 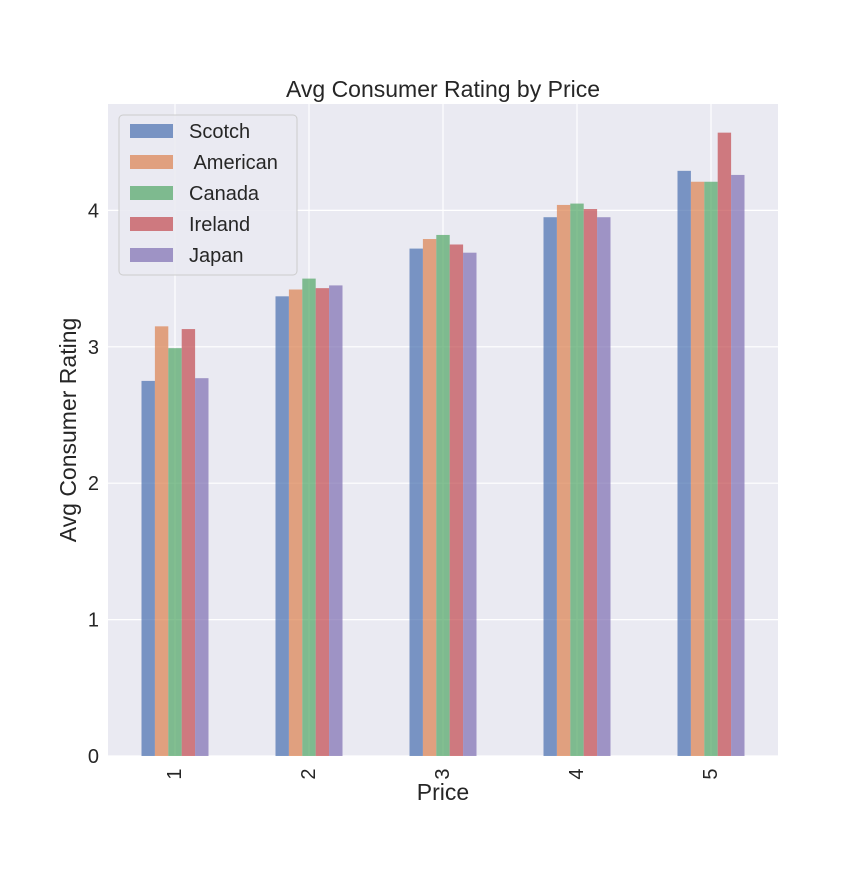 I want to click on x-tick-label: 1, so click(x=175, y=773).